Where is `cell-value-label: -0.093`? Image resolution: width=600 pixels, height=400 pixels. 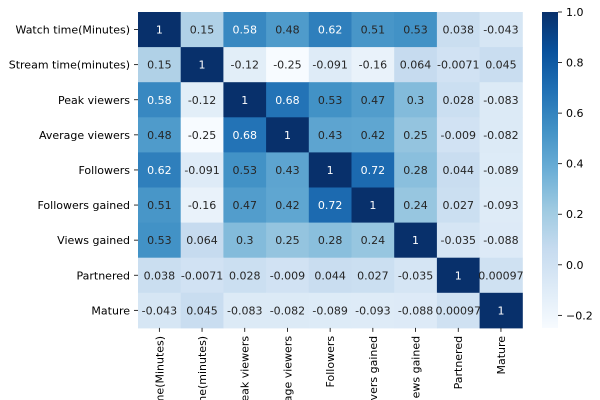
cell-value-label: -0.093 is located at coordinates (372, 310).